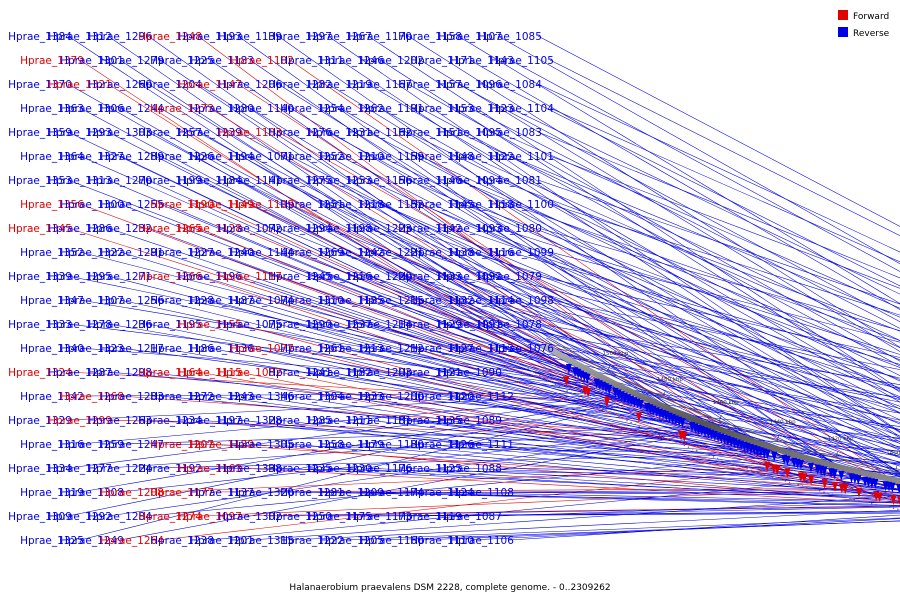 The image size is (900, 600). I want to click on gene-label: Hprae_1313, so click(80, 181).